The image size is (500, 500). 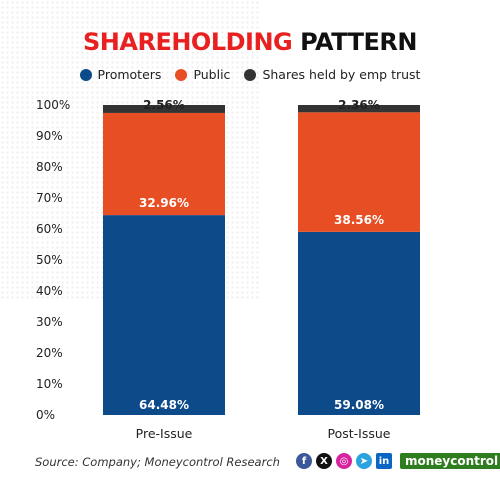 What do you see at coordinates (49, 136) in the screenshot?
I see `y-tick-label: 90%` at bounding box center [49, 136].